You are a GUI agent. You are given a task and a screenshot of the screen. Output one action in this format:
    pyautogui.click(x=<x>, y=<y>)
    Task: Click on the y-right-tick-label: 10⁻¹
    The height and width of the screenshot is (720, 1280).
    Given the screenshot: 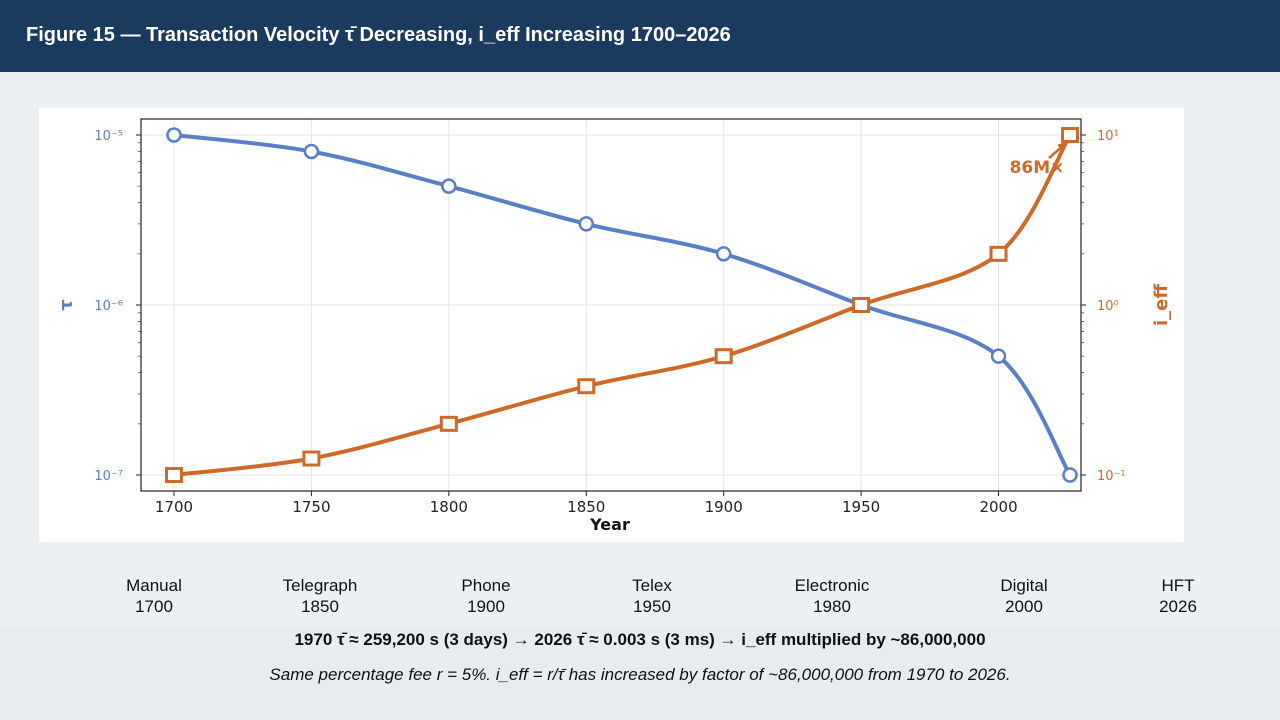 What is the action you would take?
    pyautogui.click(x=1111, y=476)
    